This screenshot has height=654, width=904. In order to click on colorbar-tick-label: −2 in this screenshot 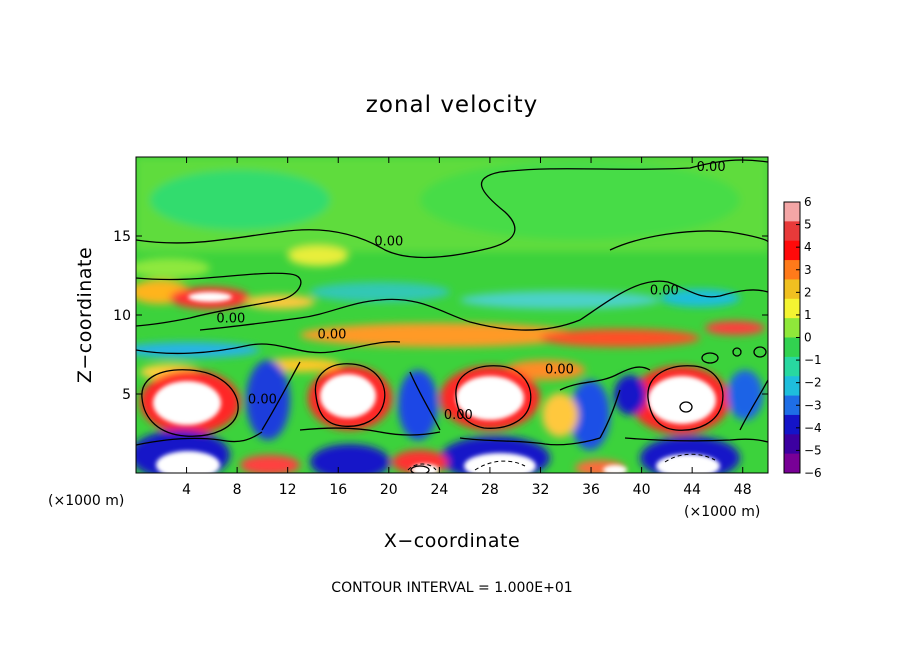, I will do `click(813, 383)`.